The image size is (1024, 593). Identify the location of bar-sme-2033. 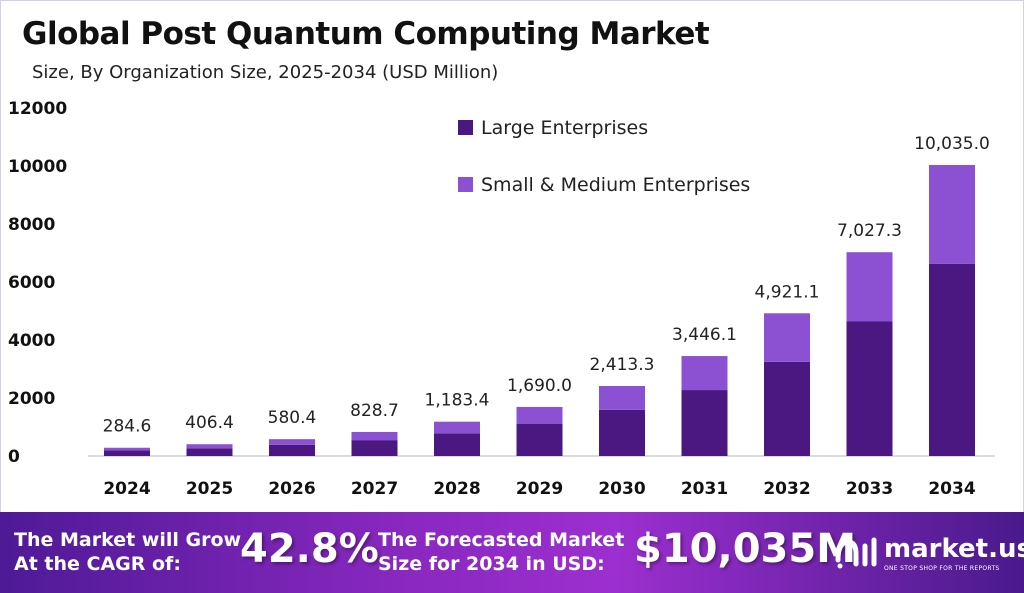
(869, 287).